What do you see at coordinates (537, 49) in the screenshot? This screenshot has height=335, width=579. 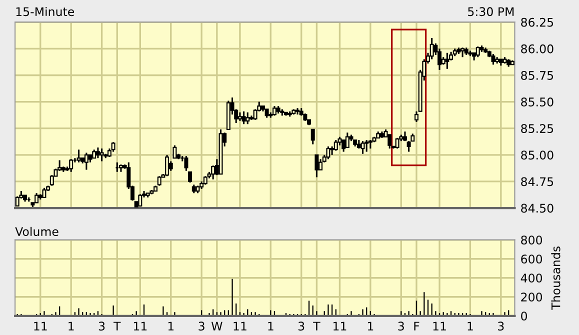 I see `y-tick-label: 86.00` at bounding box center [537, 49].